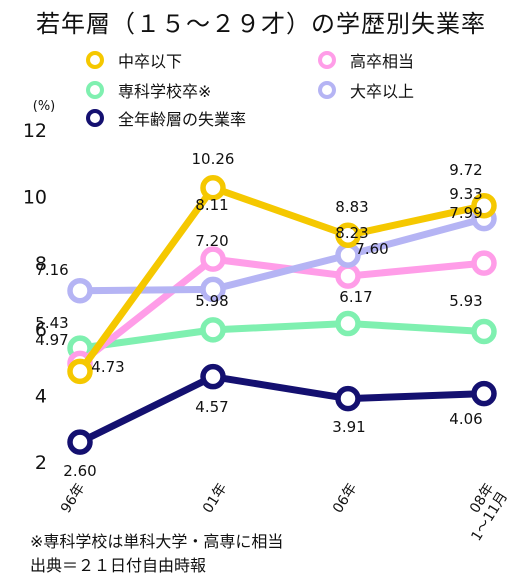 The image size is (522, 576). What do you see at coordinates (211, 301) in the screenshot?
I see `data-label: 5.98` at bounding box center [211, 301].